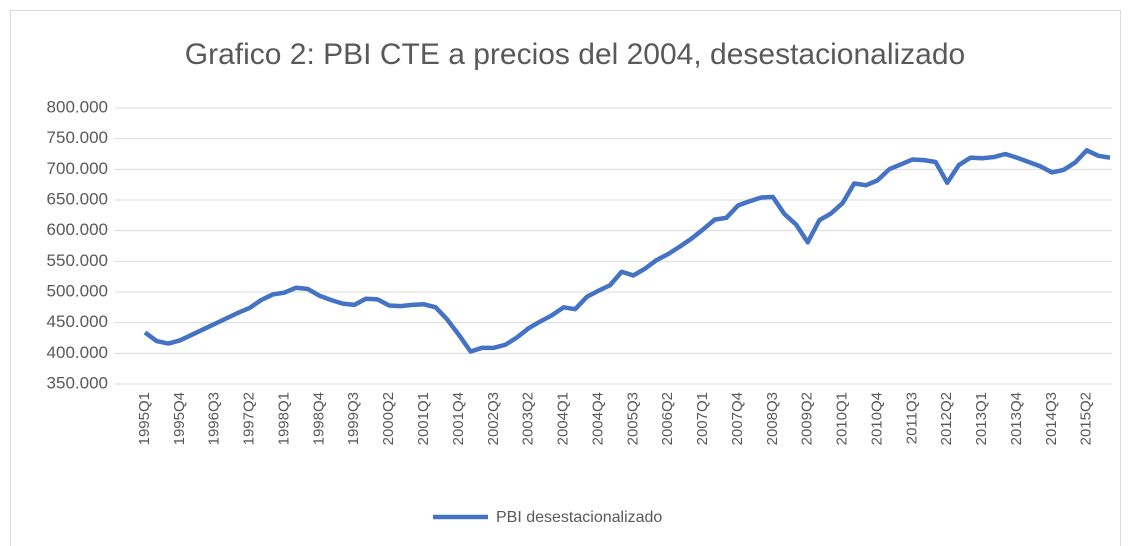 This screenshot has width=1131, height=546. What do you see at coordinates (597, 418) in the screenshot?
I see `x-tick-label: 2004Q4` at bounding box center [597, 418].